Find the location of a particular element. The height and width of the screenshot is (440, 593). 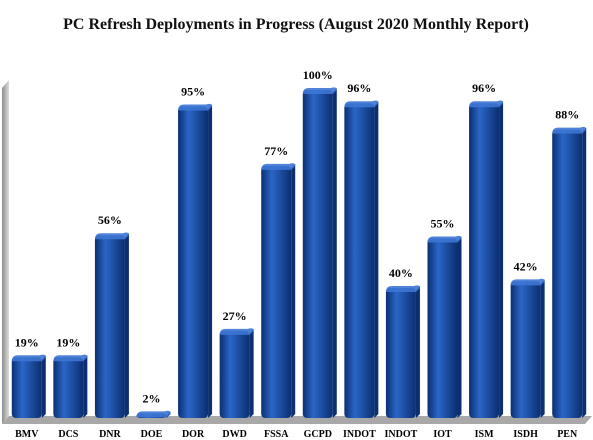

data-label: 55% is located at coordinates (443, 224).